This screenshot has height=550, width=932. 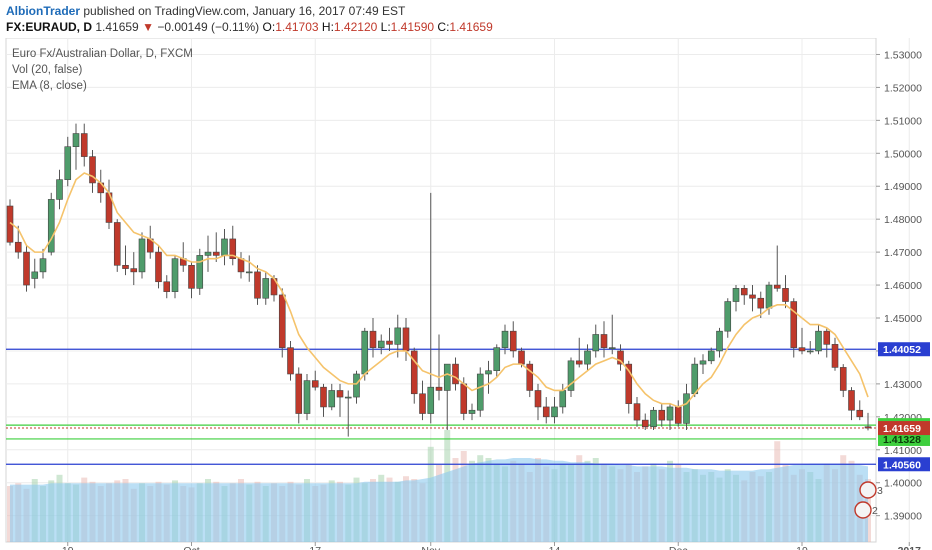 I want to click on price-change: −0.00149 (−0.11%), so click(x=208, y=27).